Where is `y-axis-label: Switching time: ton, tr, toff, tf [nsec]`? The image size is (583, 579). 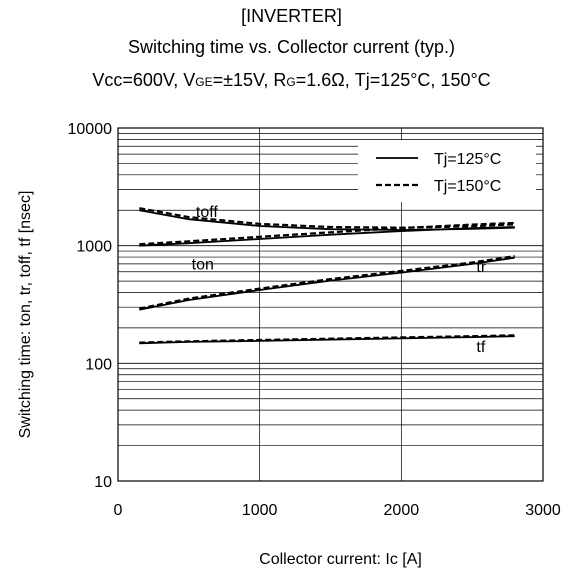
y-axis-label: Switching time: ton, tr, toff, tf [nsec] is located at coordinates (25, 315).